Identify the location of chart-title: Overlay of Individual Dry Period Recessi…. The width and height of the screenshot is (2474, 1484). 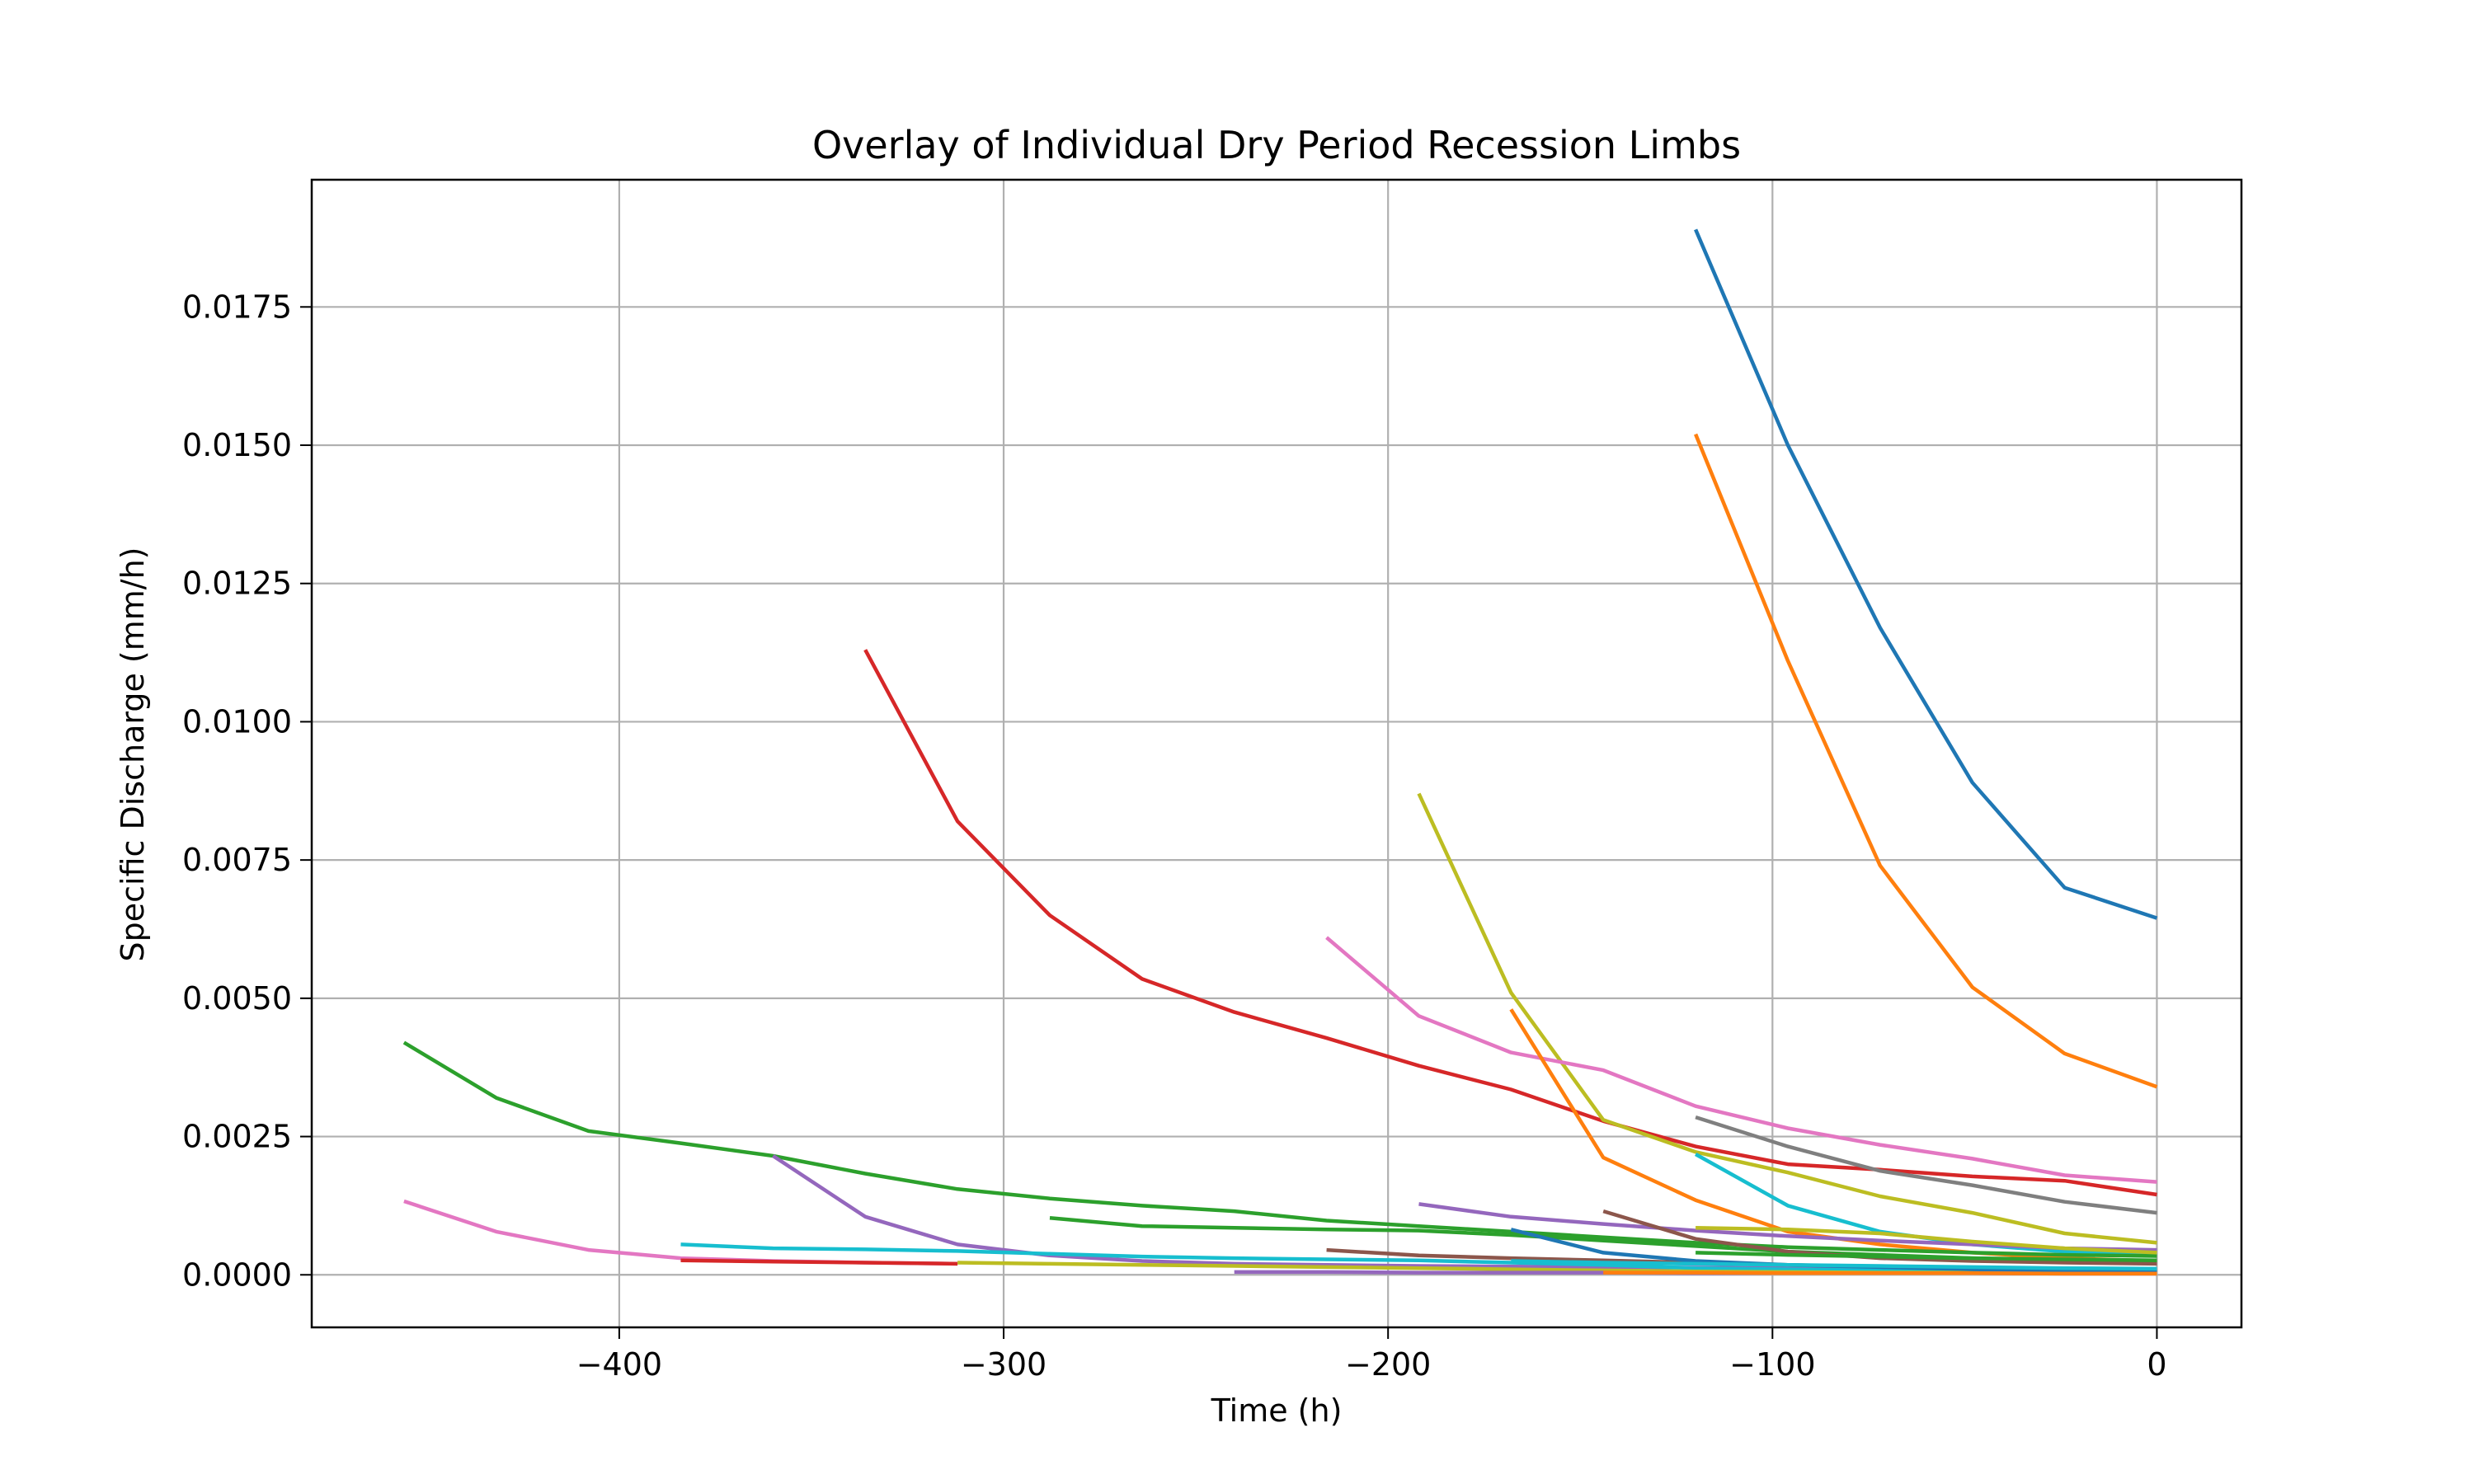
(1276, 145).